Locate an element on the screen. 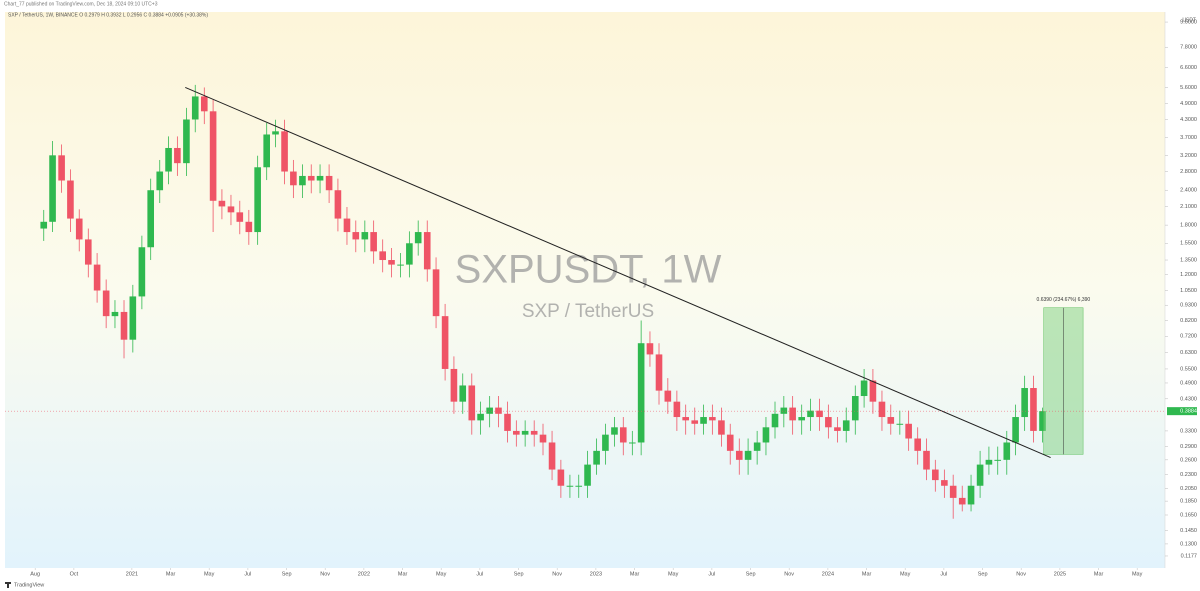  x-tick-label: Oct is located at coordinates (74, 574).